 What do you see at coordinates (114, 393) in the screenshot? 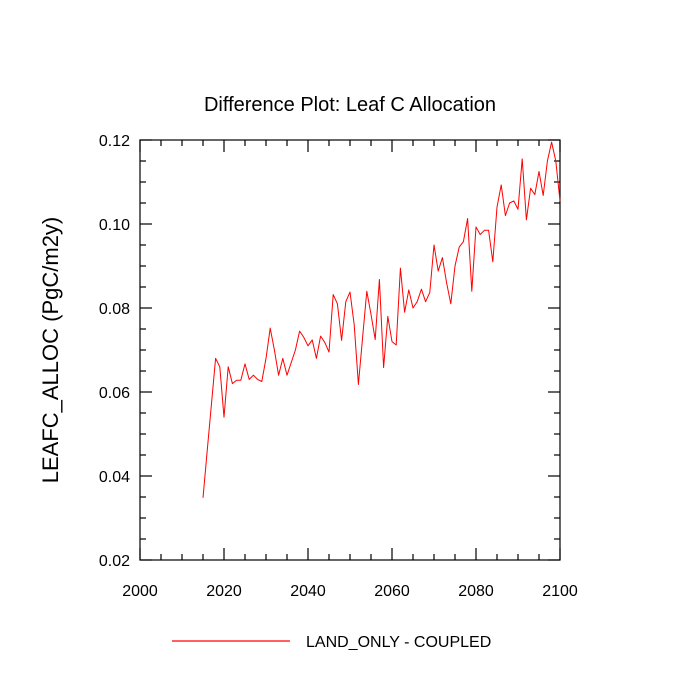
I see `y-tick-label: 0.06` at bounding box center [114, 393].